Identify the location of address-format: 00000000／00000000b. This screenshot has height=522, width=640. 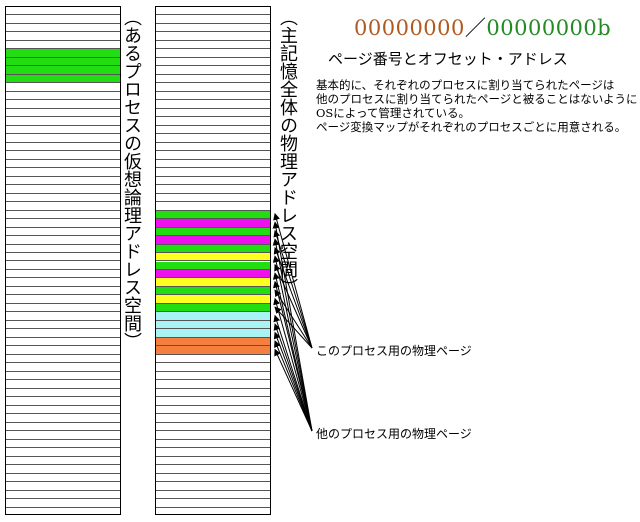
(482, 27).